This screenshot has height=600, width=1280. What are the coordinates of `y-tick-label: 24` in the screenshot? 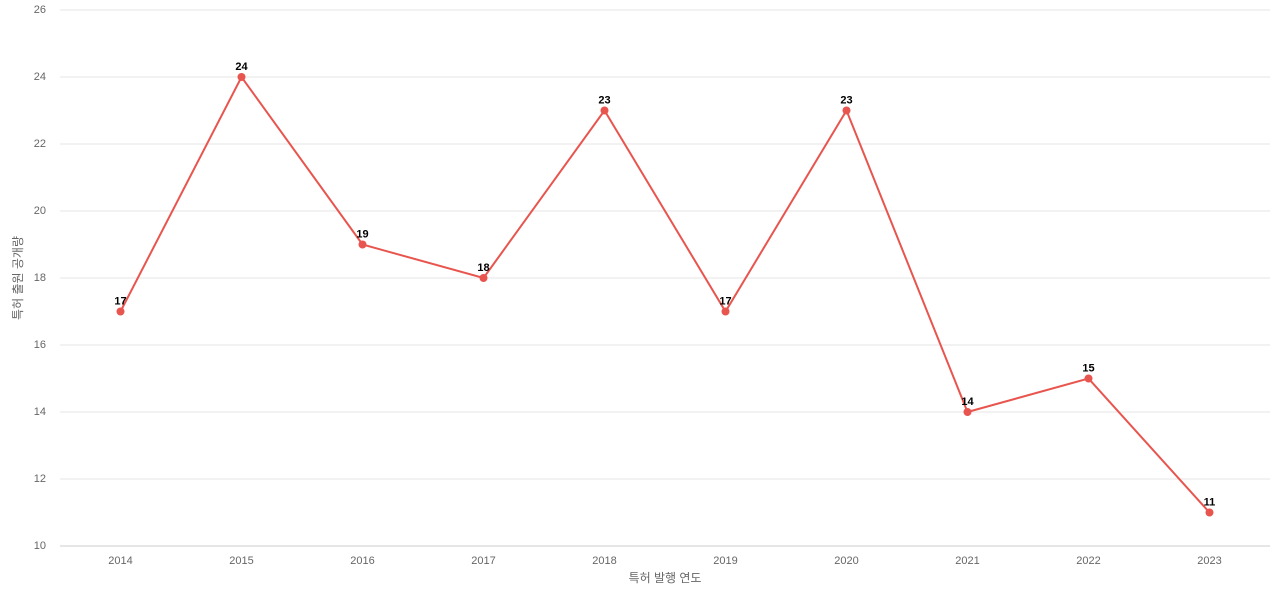 It's located at (40, 77).